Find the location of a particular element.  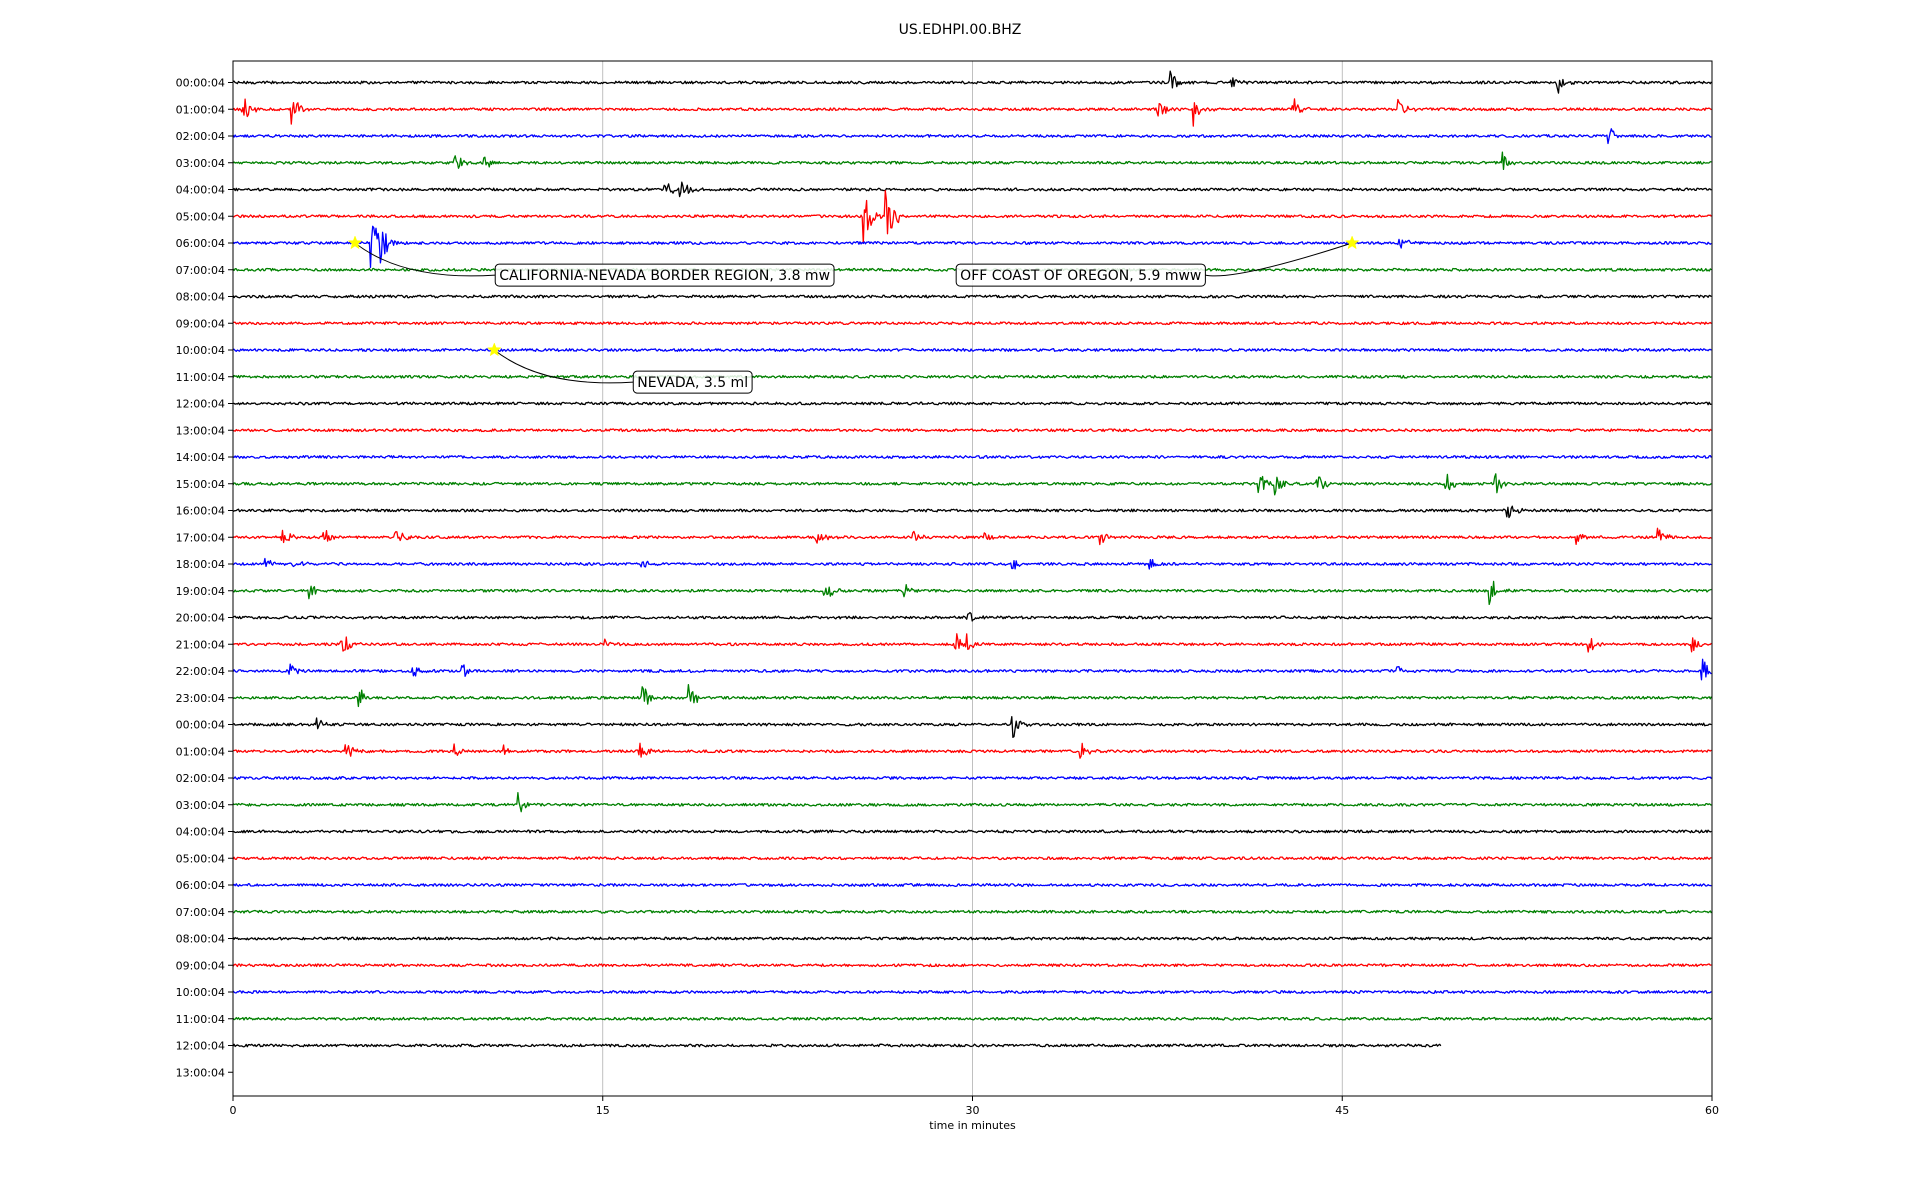

y-tick-label-35: 11:00:04 is located at coordinates (200, 1019).